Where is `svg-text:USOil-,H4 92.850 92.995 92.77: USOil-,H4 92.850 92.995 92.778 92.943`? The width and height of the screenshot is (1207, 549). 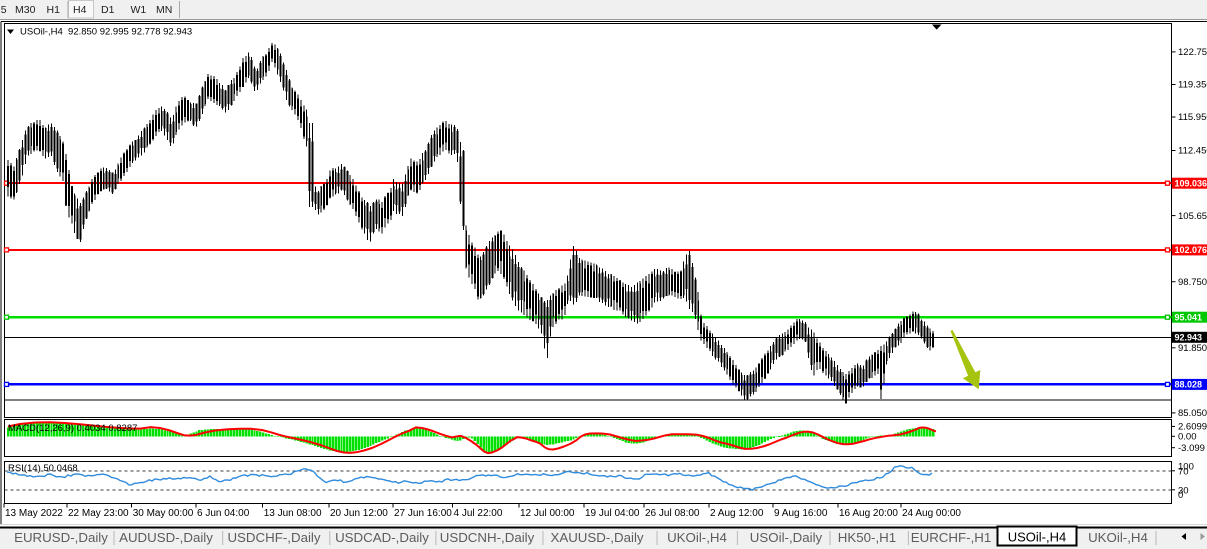 svg-text:USOil-,H4 92.850 92.995 92.77: USOil-,H4 92.850 92.995 92.778 92.943 is located at coordinates (106, 32).